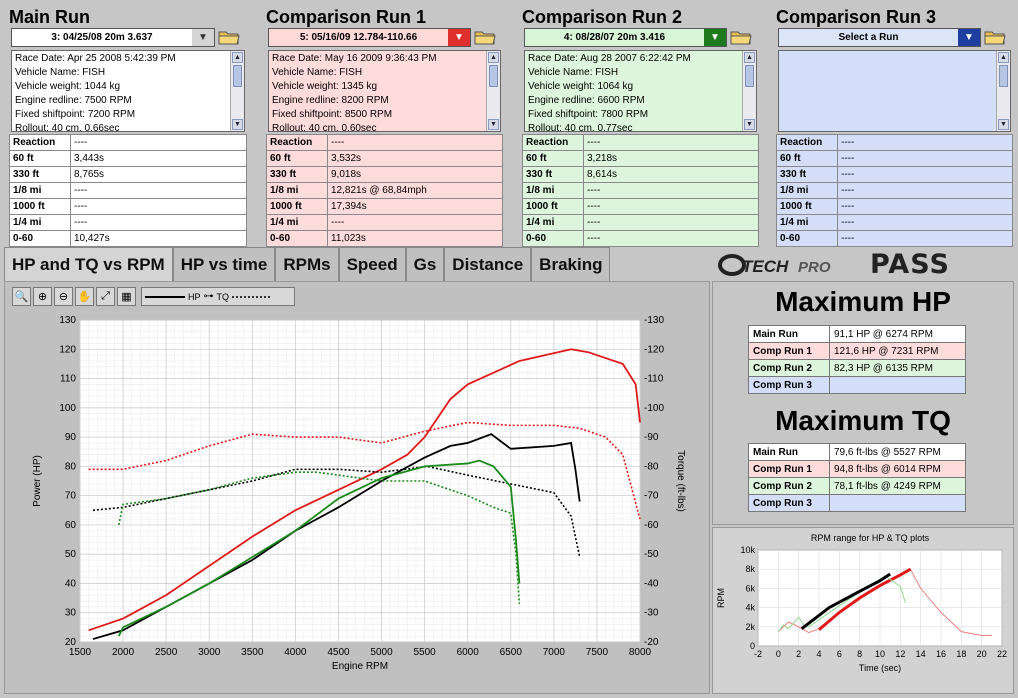 The height and width of the screenshot is (698, 1018). Describe the element at coordinates (625, 37) in the screenshot. I see `run-selector: 4: 08/28/07 20m 3.416 ▼` at that location.